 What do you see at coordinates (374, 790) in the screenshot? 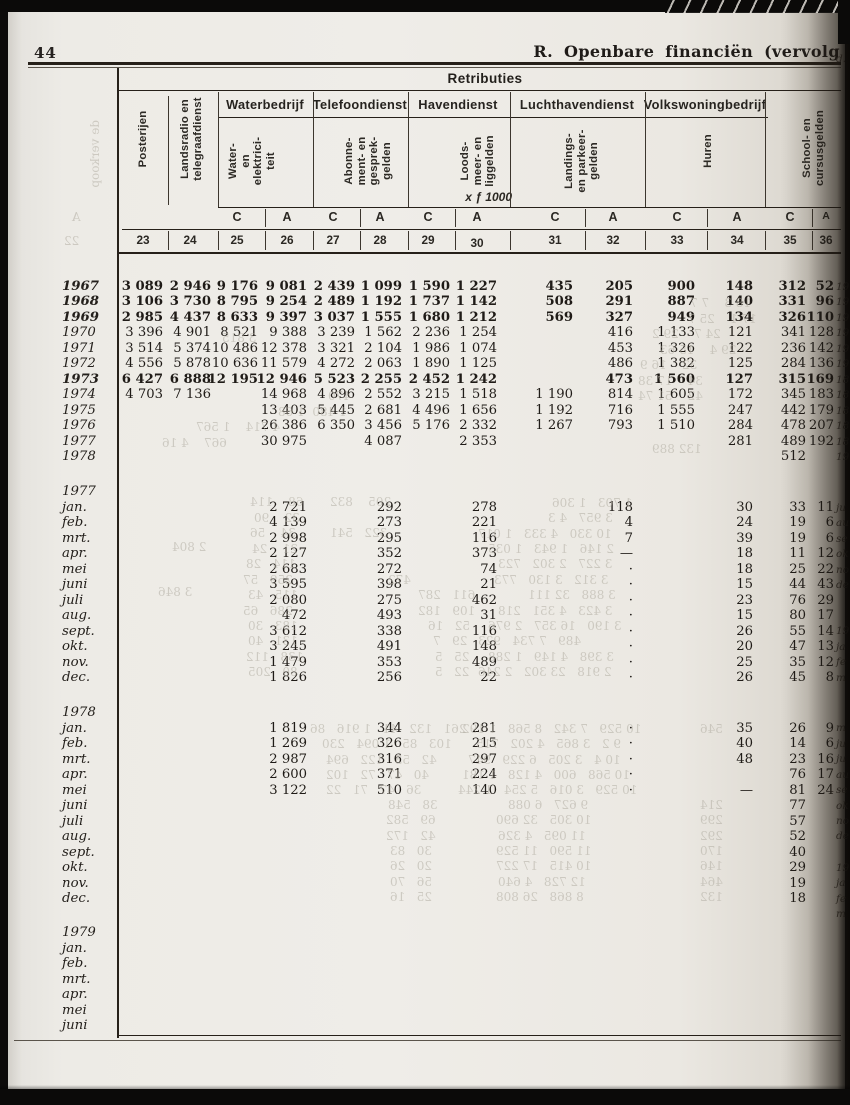
I see `bleedthrough-text: 36 47 71 22` at bounding box center [374, 790].